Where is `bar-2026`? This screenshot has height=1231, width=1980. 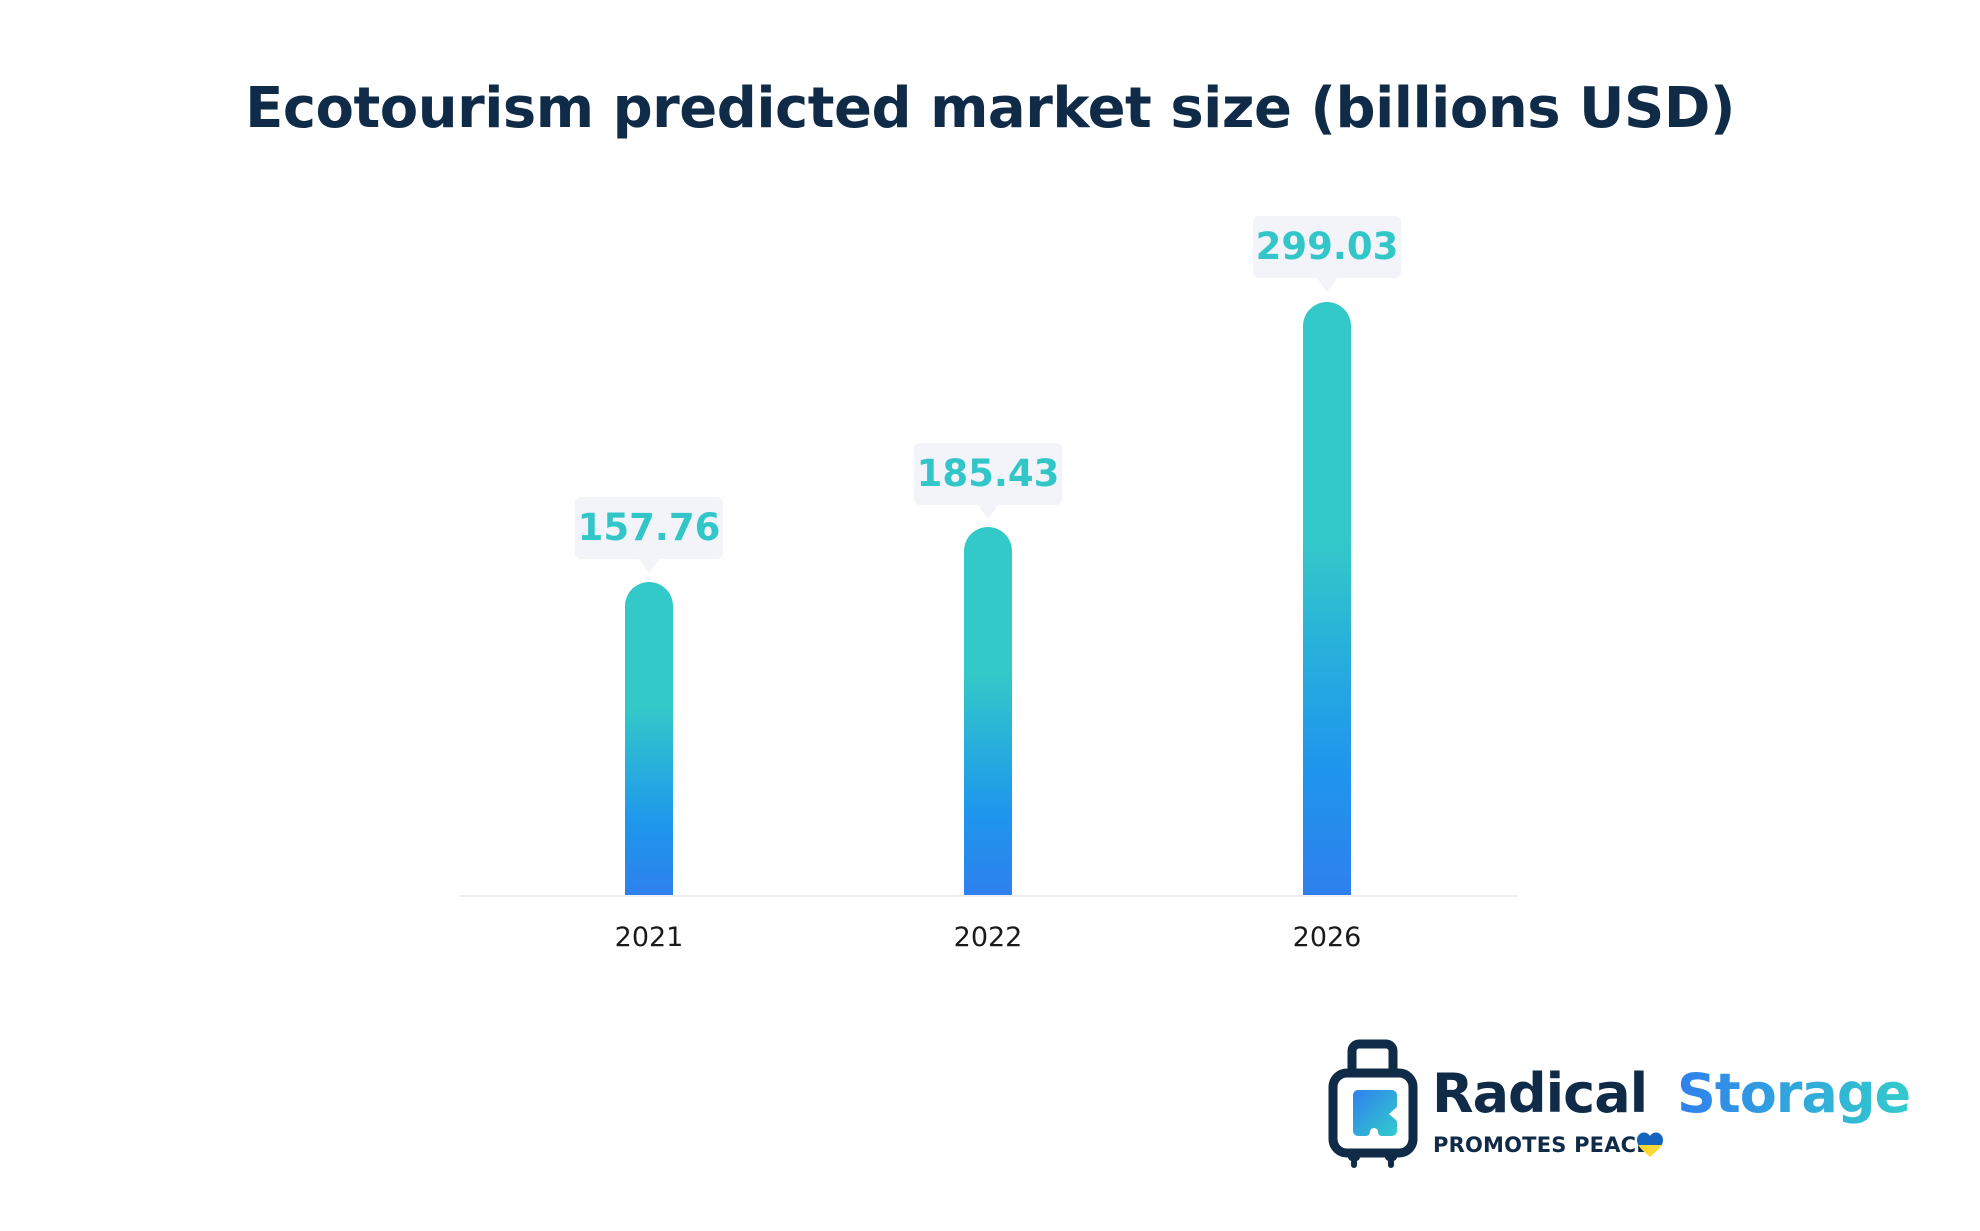 bar-2026 is located at coordinates (1327, 599).